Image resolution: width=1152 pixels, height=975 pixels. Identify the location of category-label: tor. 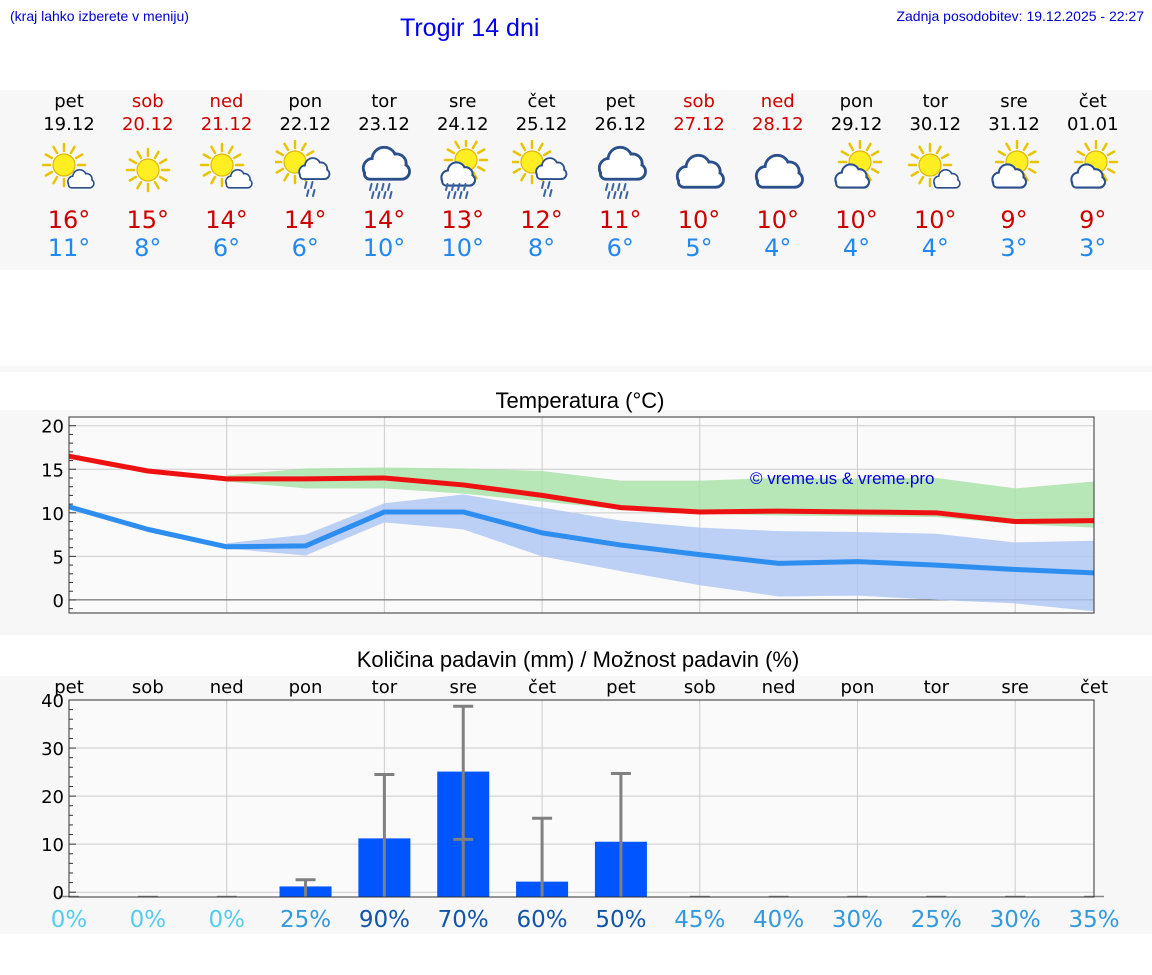
(385, 687).